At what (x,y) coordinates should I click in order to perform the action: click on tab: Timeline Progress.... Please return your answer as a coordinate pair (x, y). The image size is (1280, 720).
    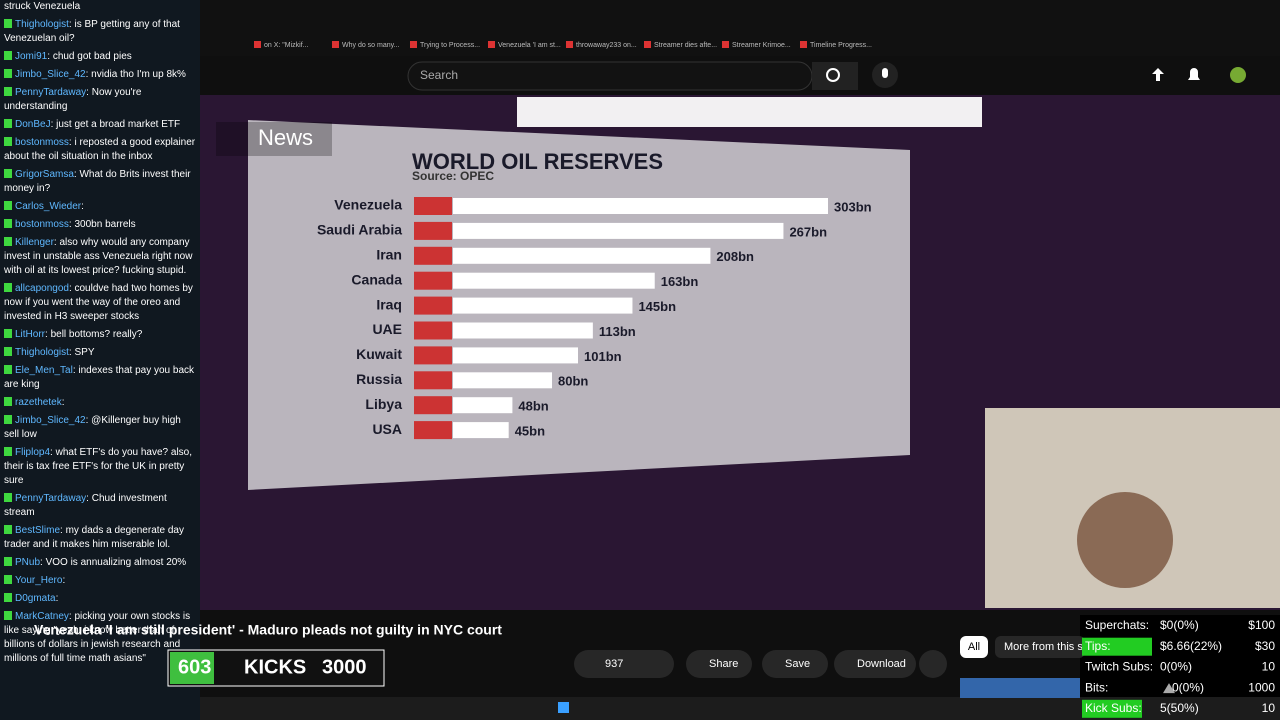
    Looking at the image, I should click on (841, 45).